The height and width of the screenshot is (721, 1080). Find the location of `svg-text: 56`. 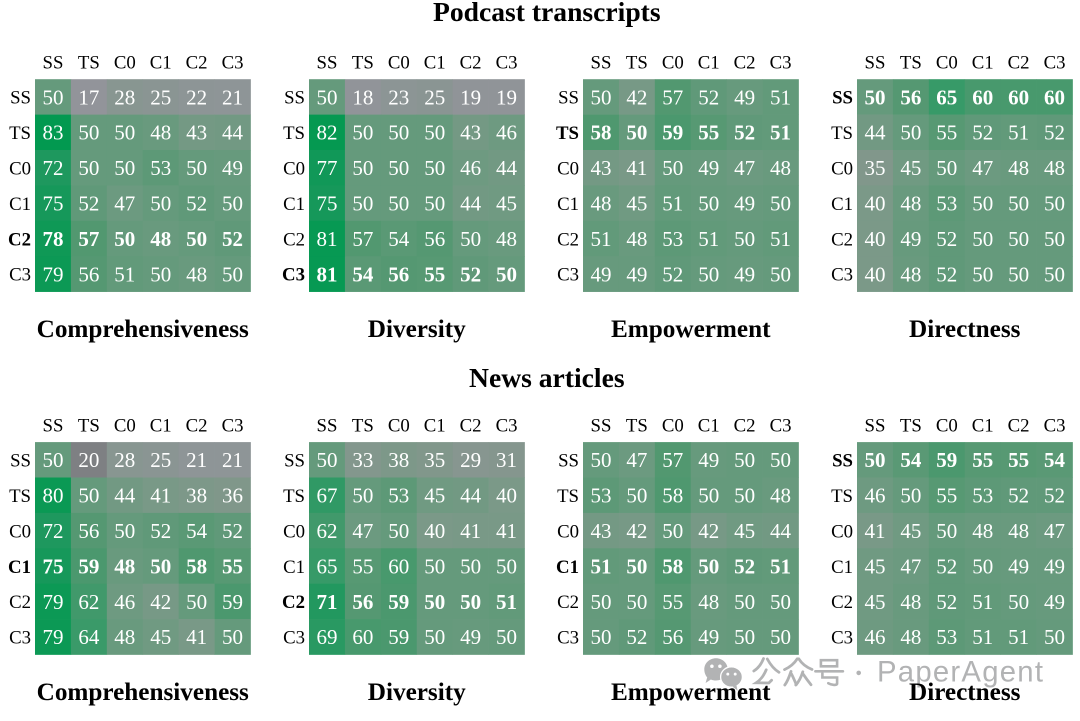

svg-text: 56 is located at coordinates (88, 531).